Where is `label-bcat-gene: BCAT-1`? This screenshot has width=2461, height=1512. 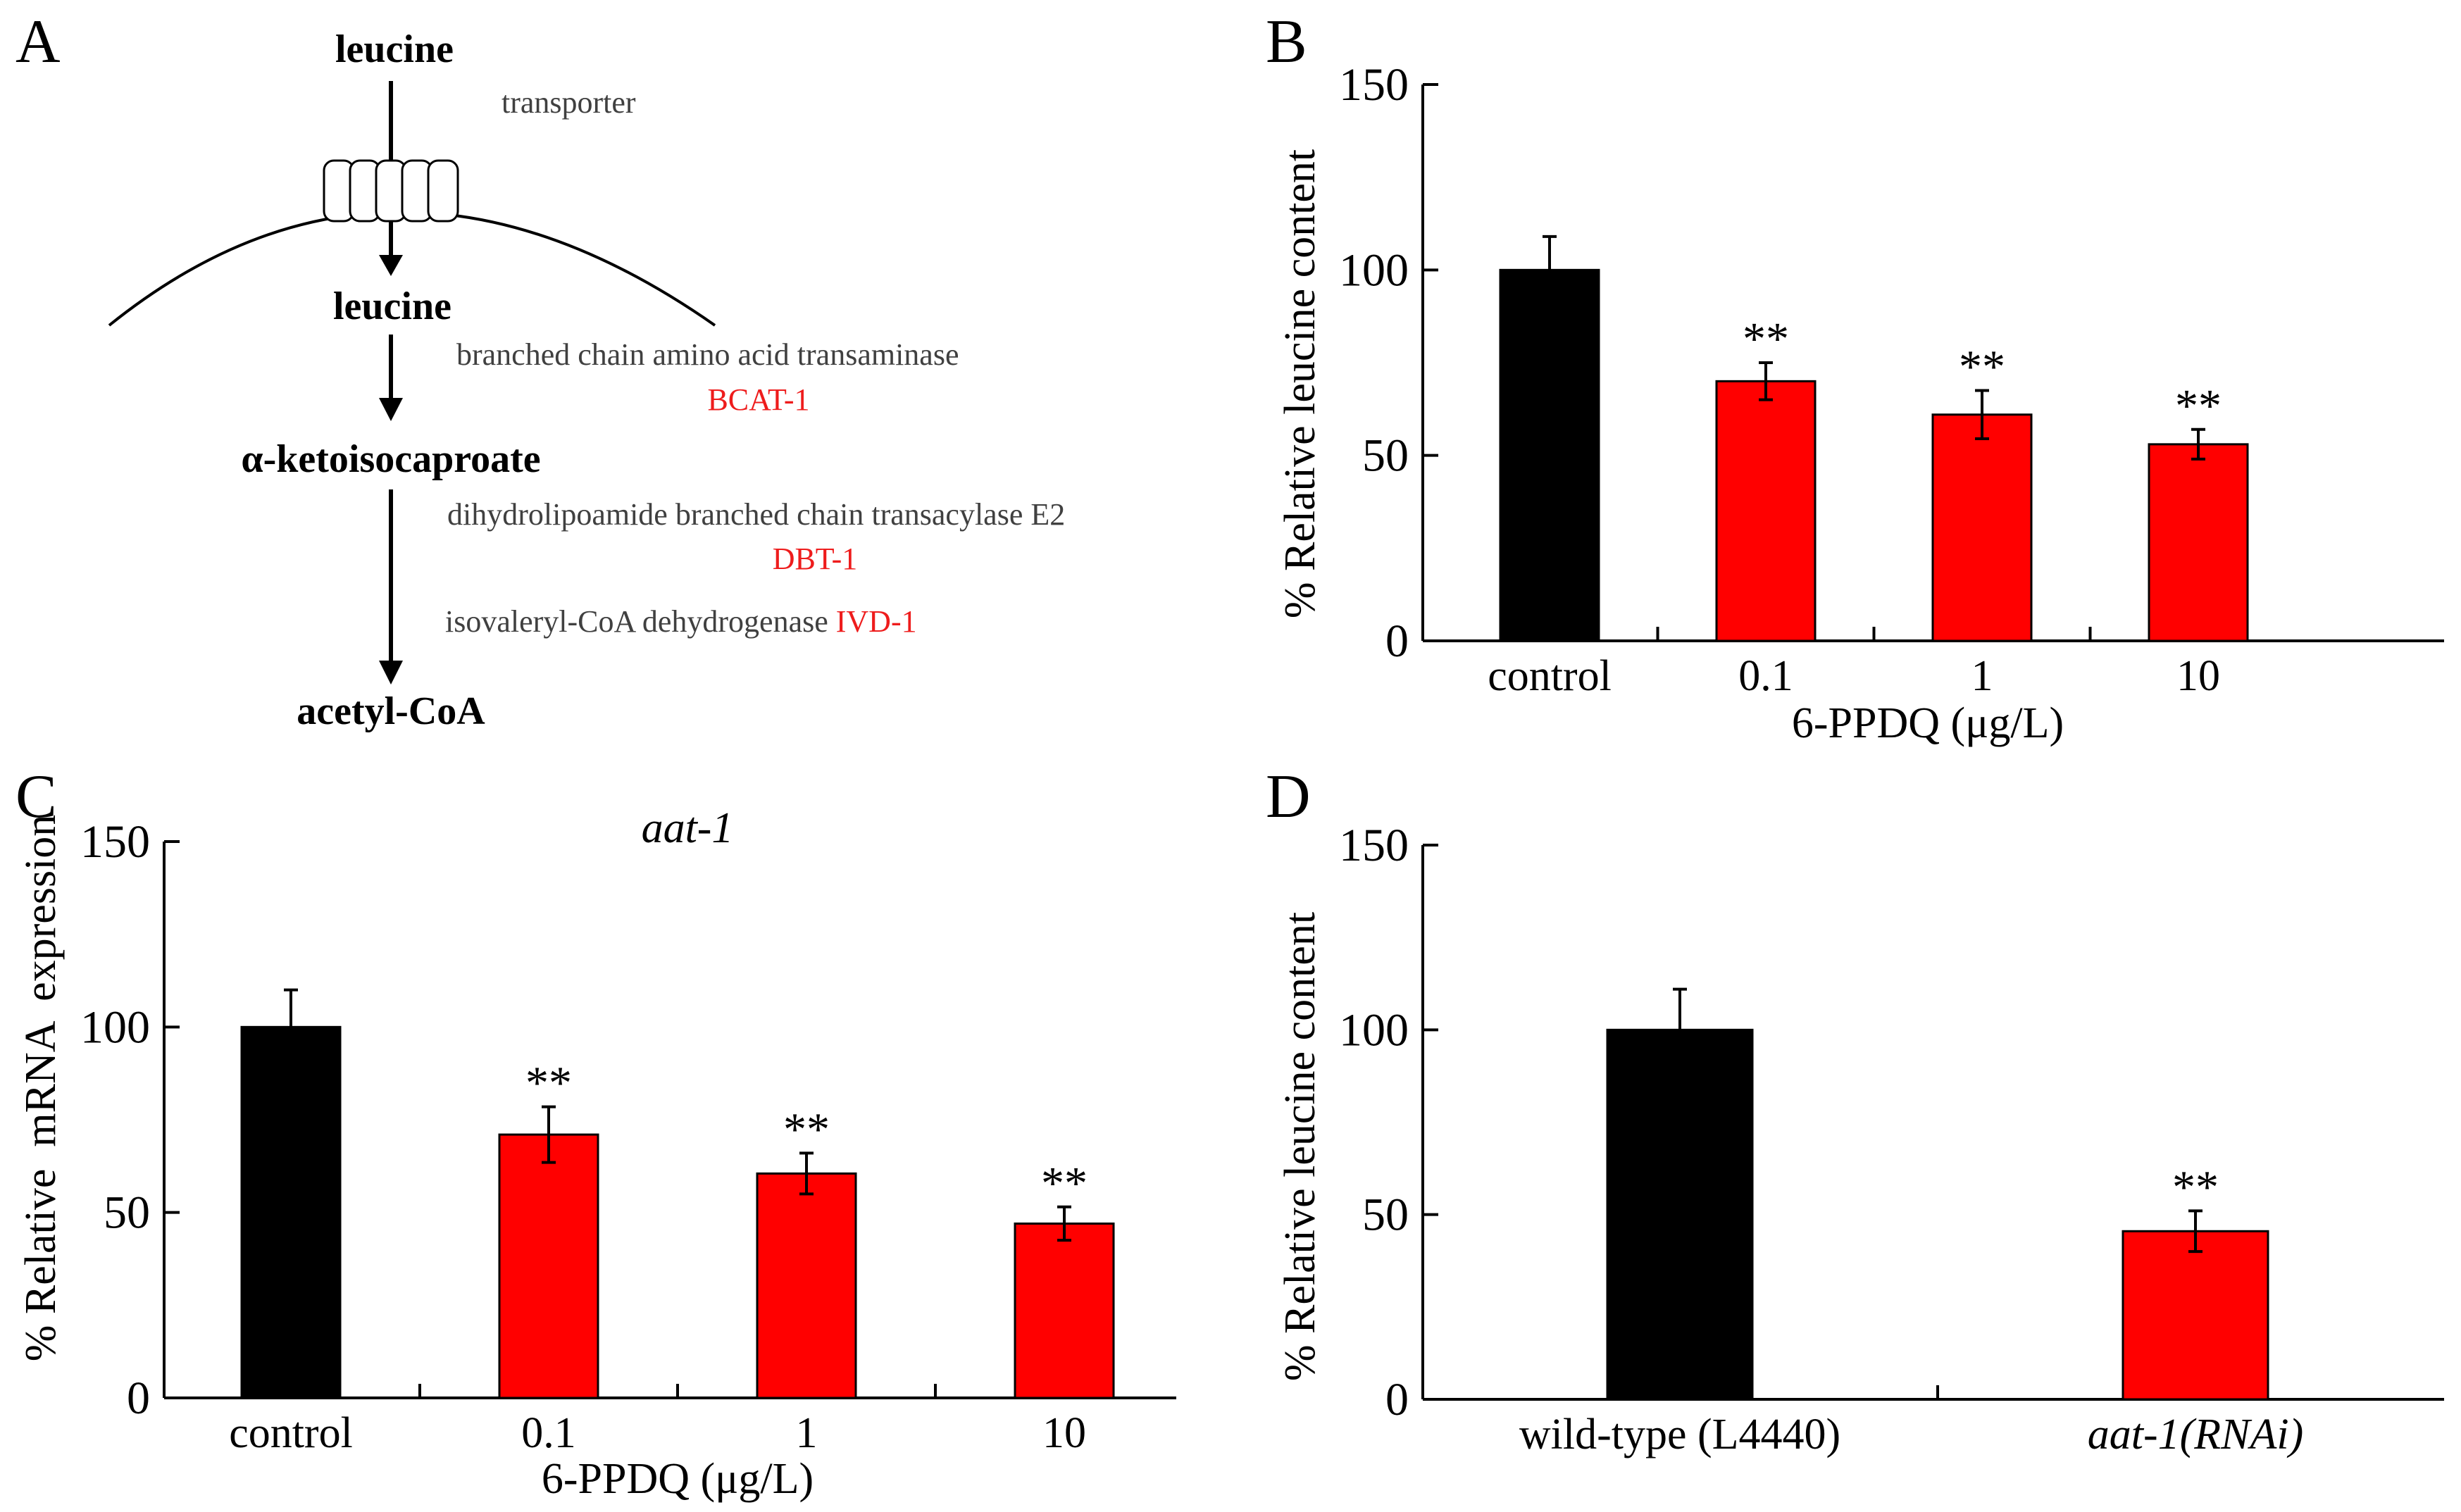 label-bcat-gene: BCAT-1 is located at coordinates (758, 399).